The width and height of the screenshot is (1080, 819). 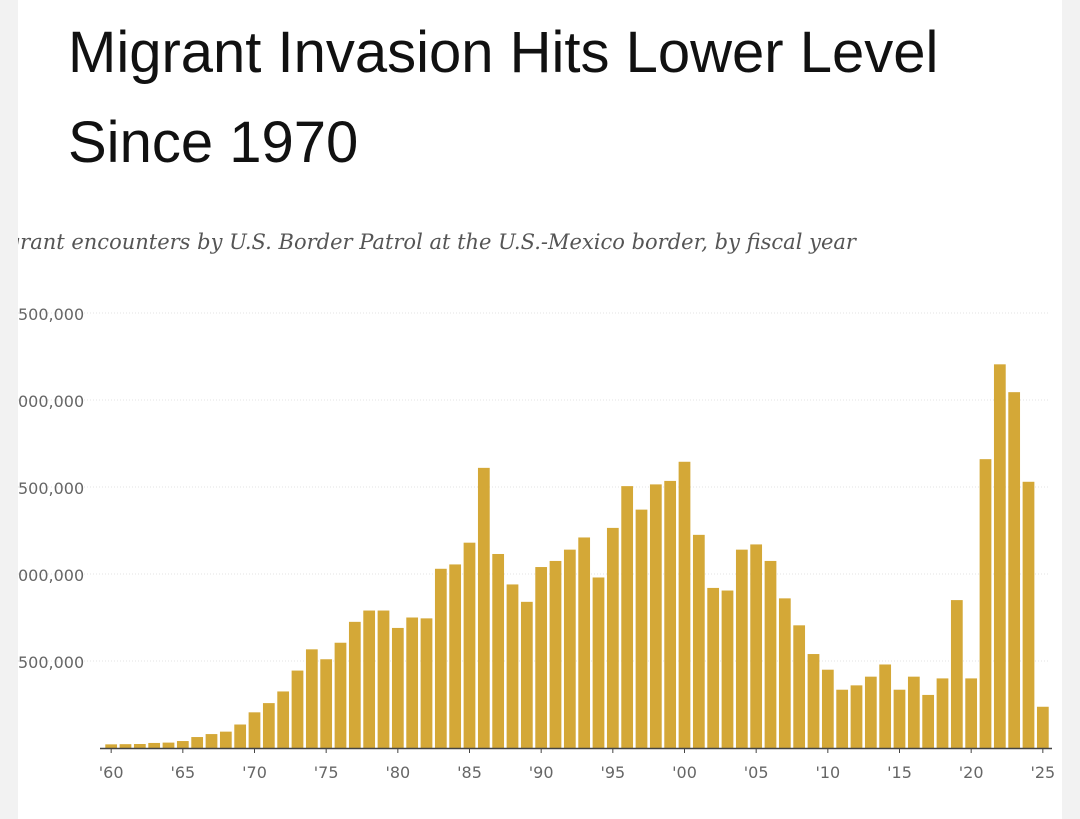 I want to click on bar-2007: 2007: 860000, so click(x=784, y=673).